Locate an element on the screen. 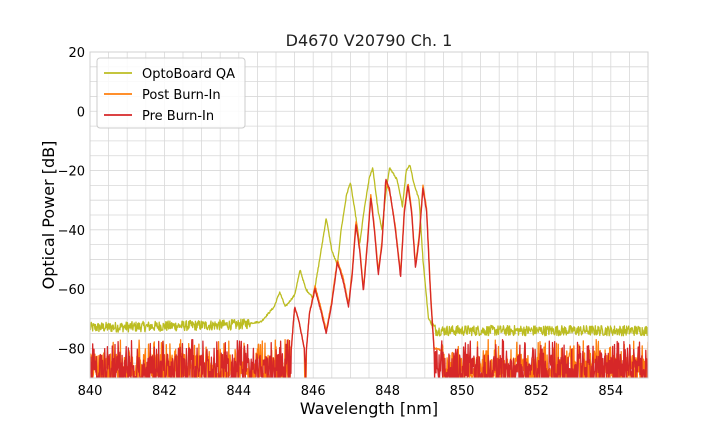 Image resolution: width=720 pixels, height=432 pixels. x-tick-label: 844 is located at coordinates (238, 391).